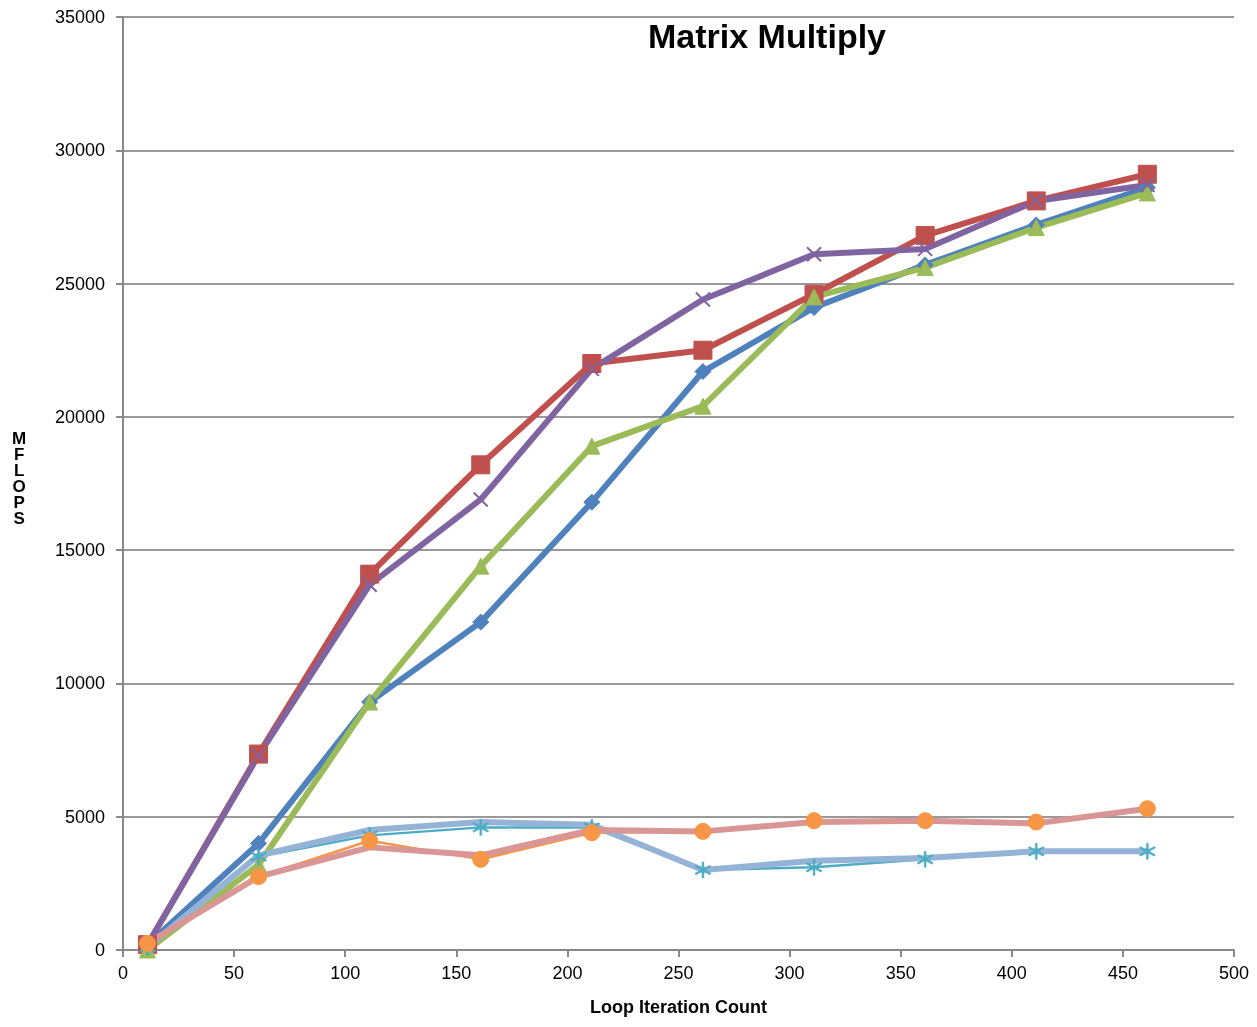 The image size is (1257, 1027). What do you see at coordinates (767, 36) in the screenshot?
I see `chart-title: Matrix Multiply` at bounding box center [767, 36].